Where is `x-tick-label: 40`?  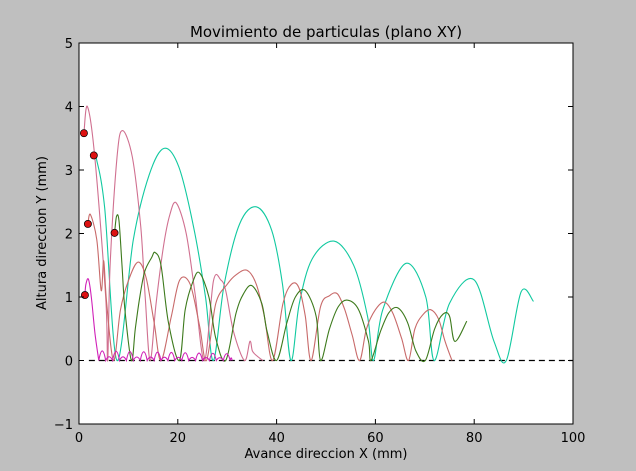
x-tick-label: 40 is located at coordinates (276, 438).